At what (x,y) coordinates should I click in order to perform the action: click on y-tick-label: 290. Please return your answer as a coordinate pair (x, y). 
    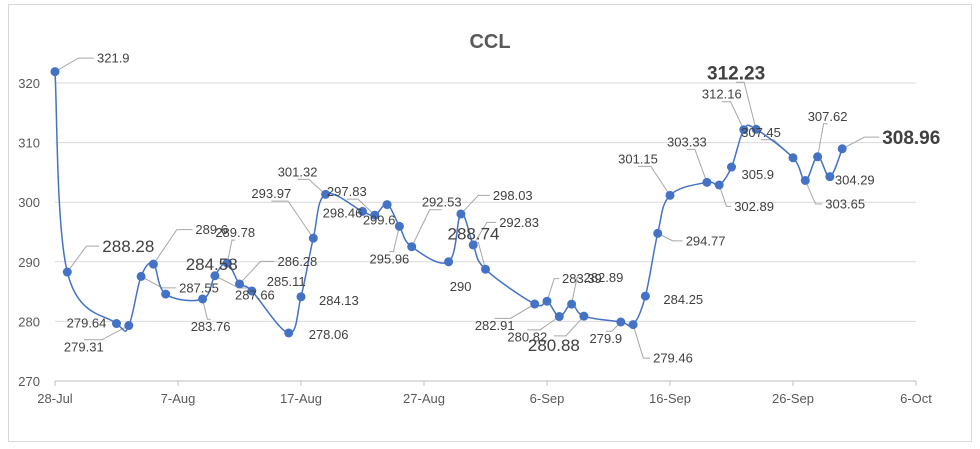
    Looking at the image, I should click on (29, 262).